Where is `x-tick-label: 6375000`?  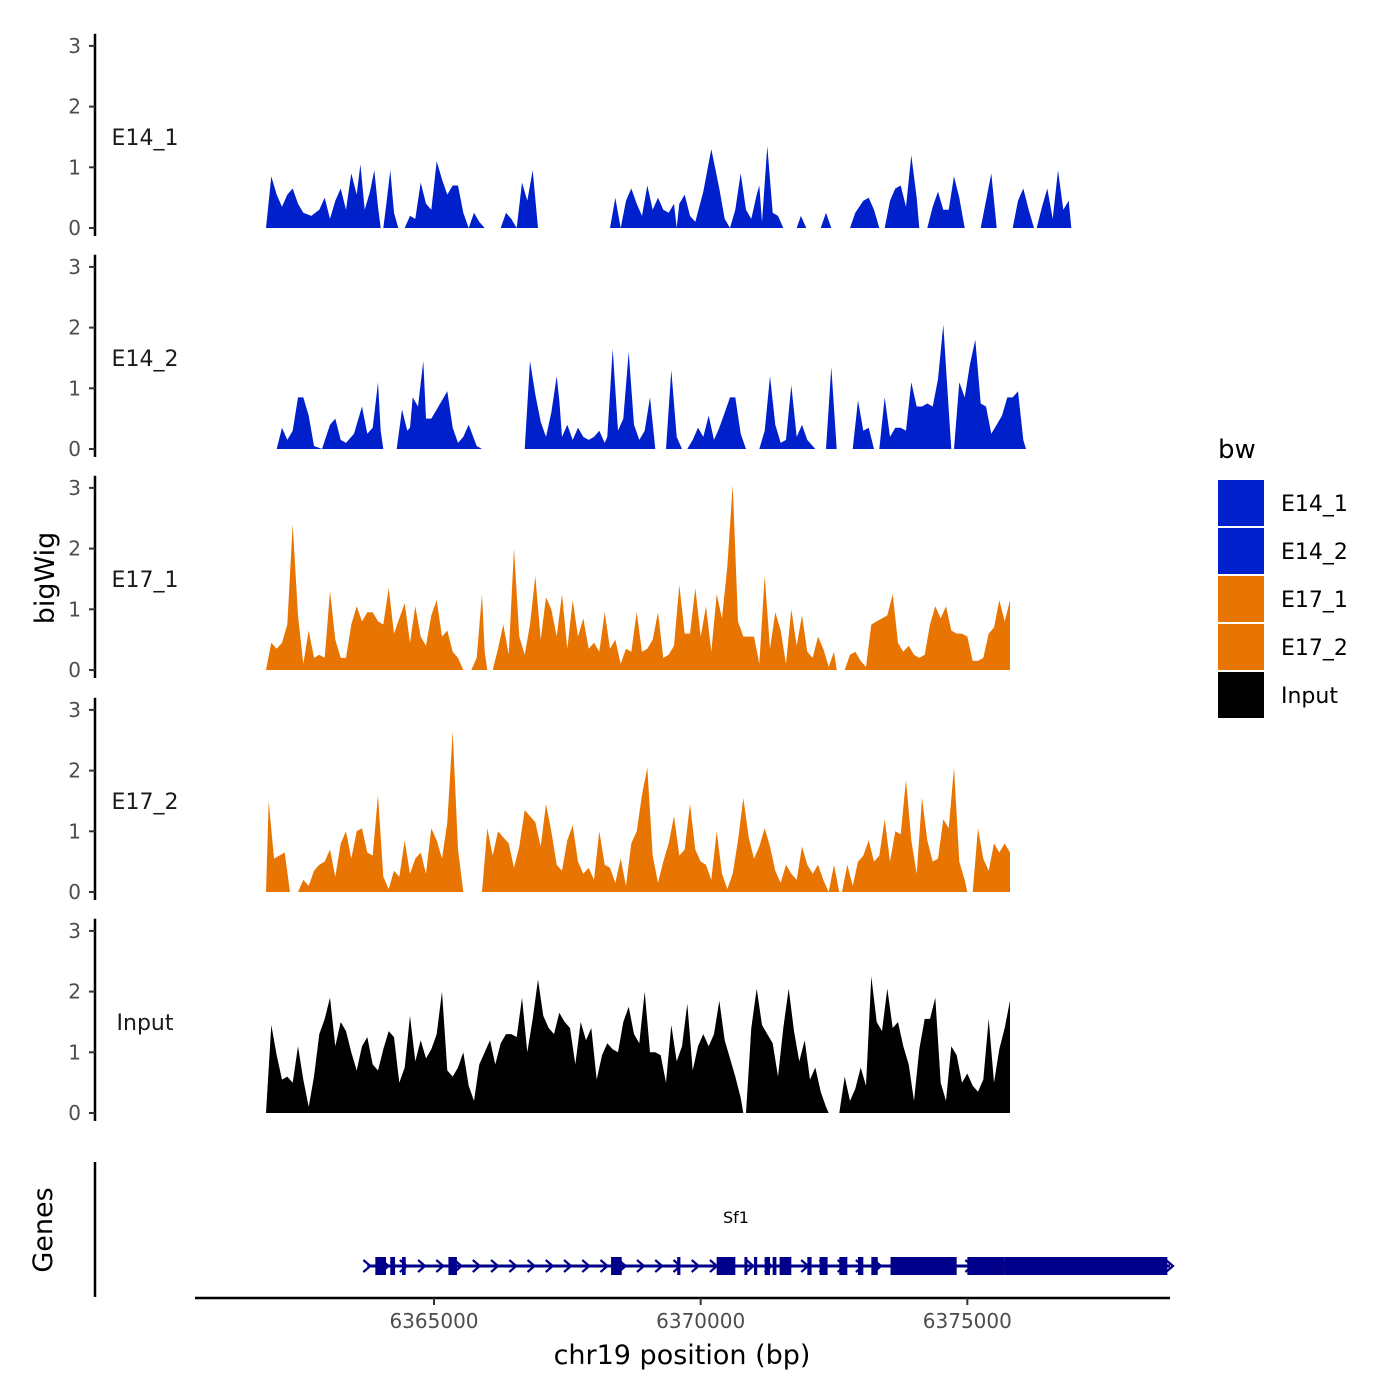 x-tick-label: 6375000 is located at coordinates (967, 1321).